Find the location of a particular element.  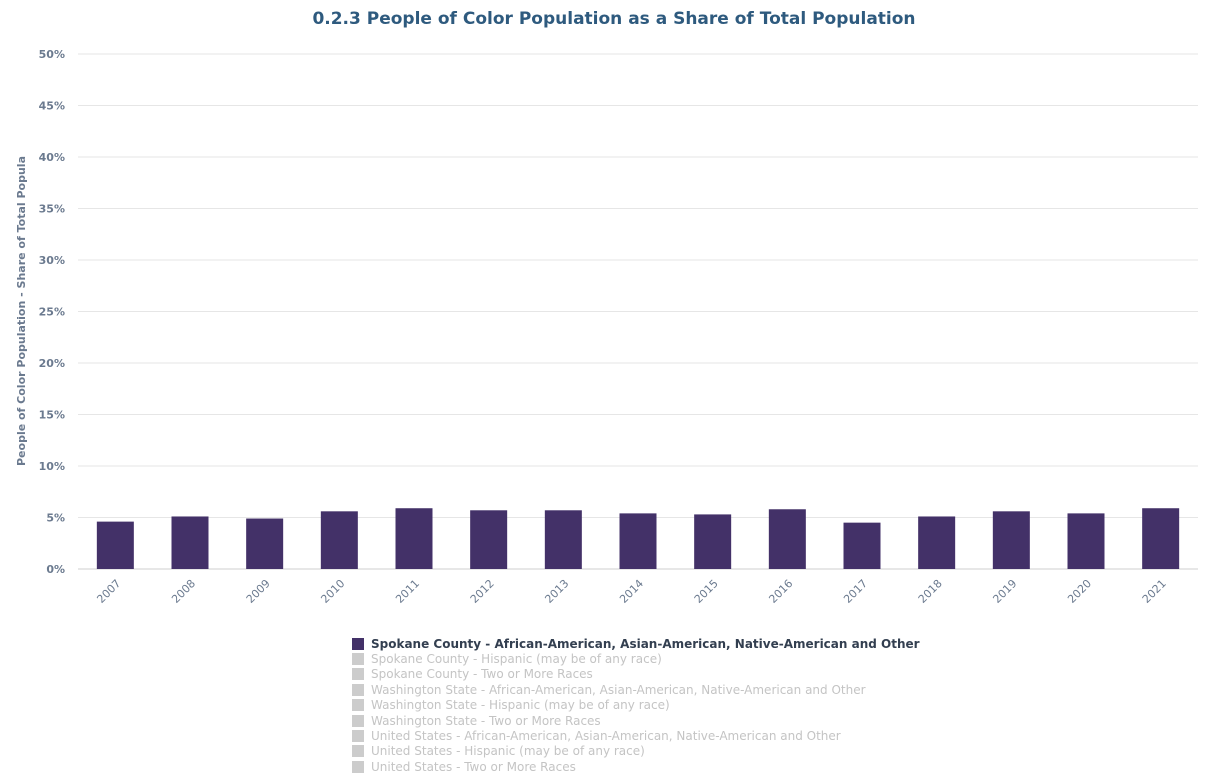

y-tick-label: 45% is located at coordinates (52, 106).